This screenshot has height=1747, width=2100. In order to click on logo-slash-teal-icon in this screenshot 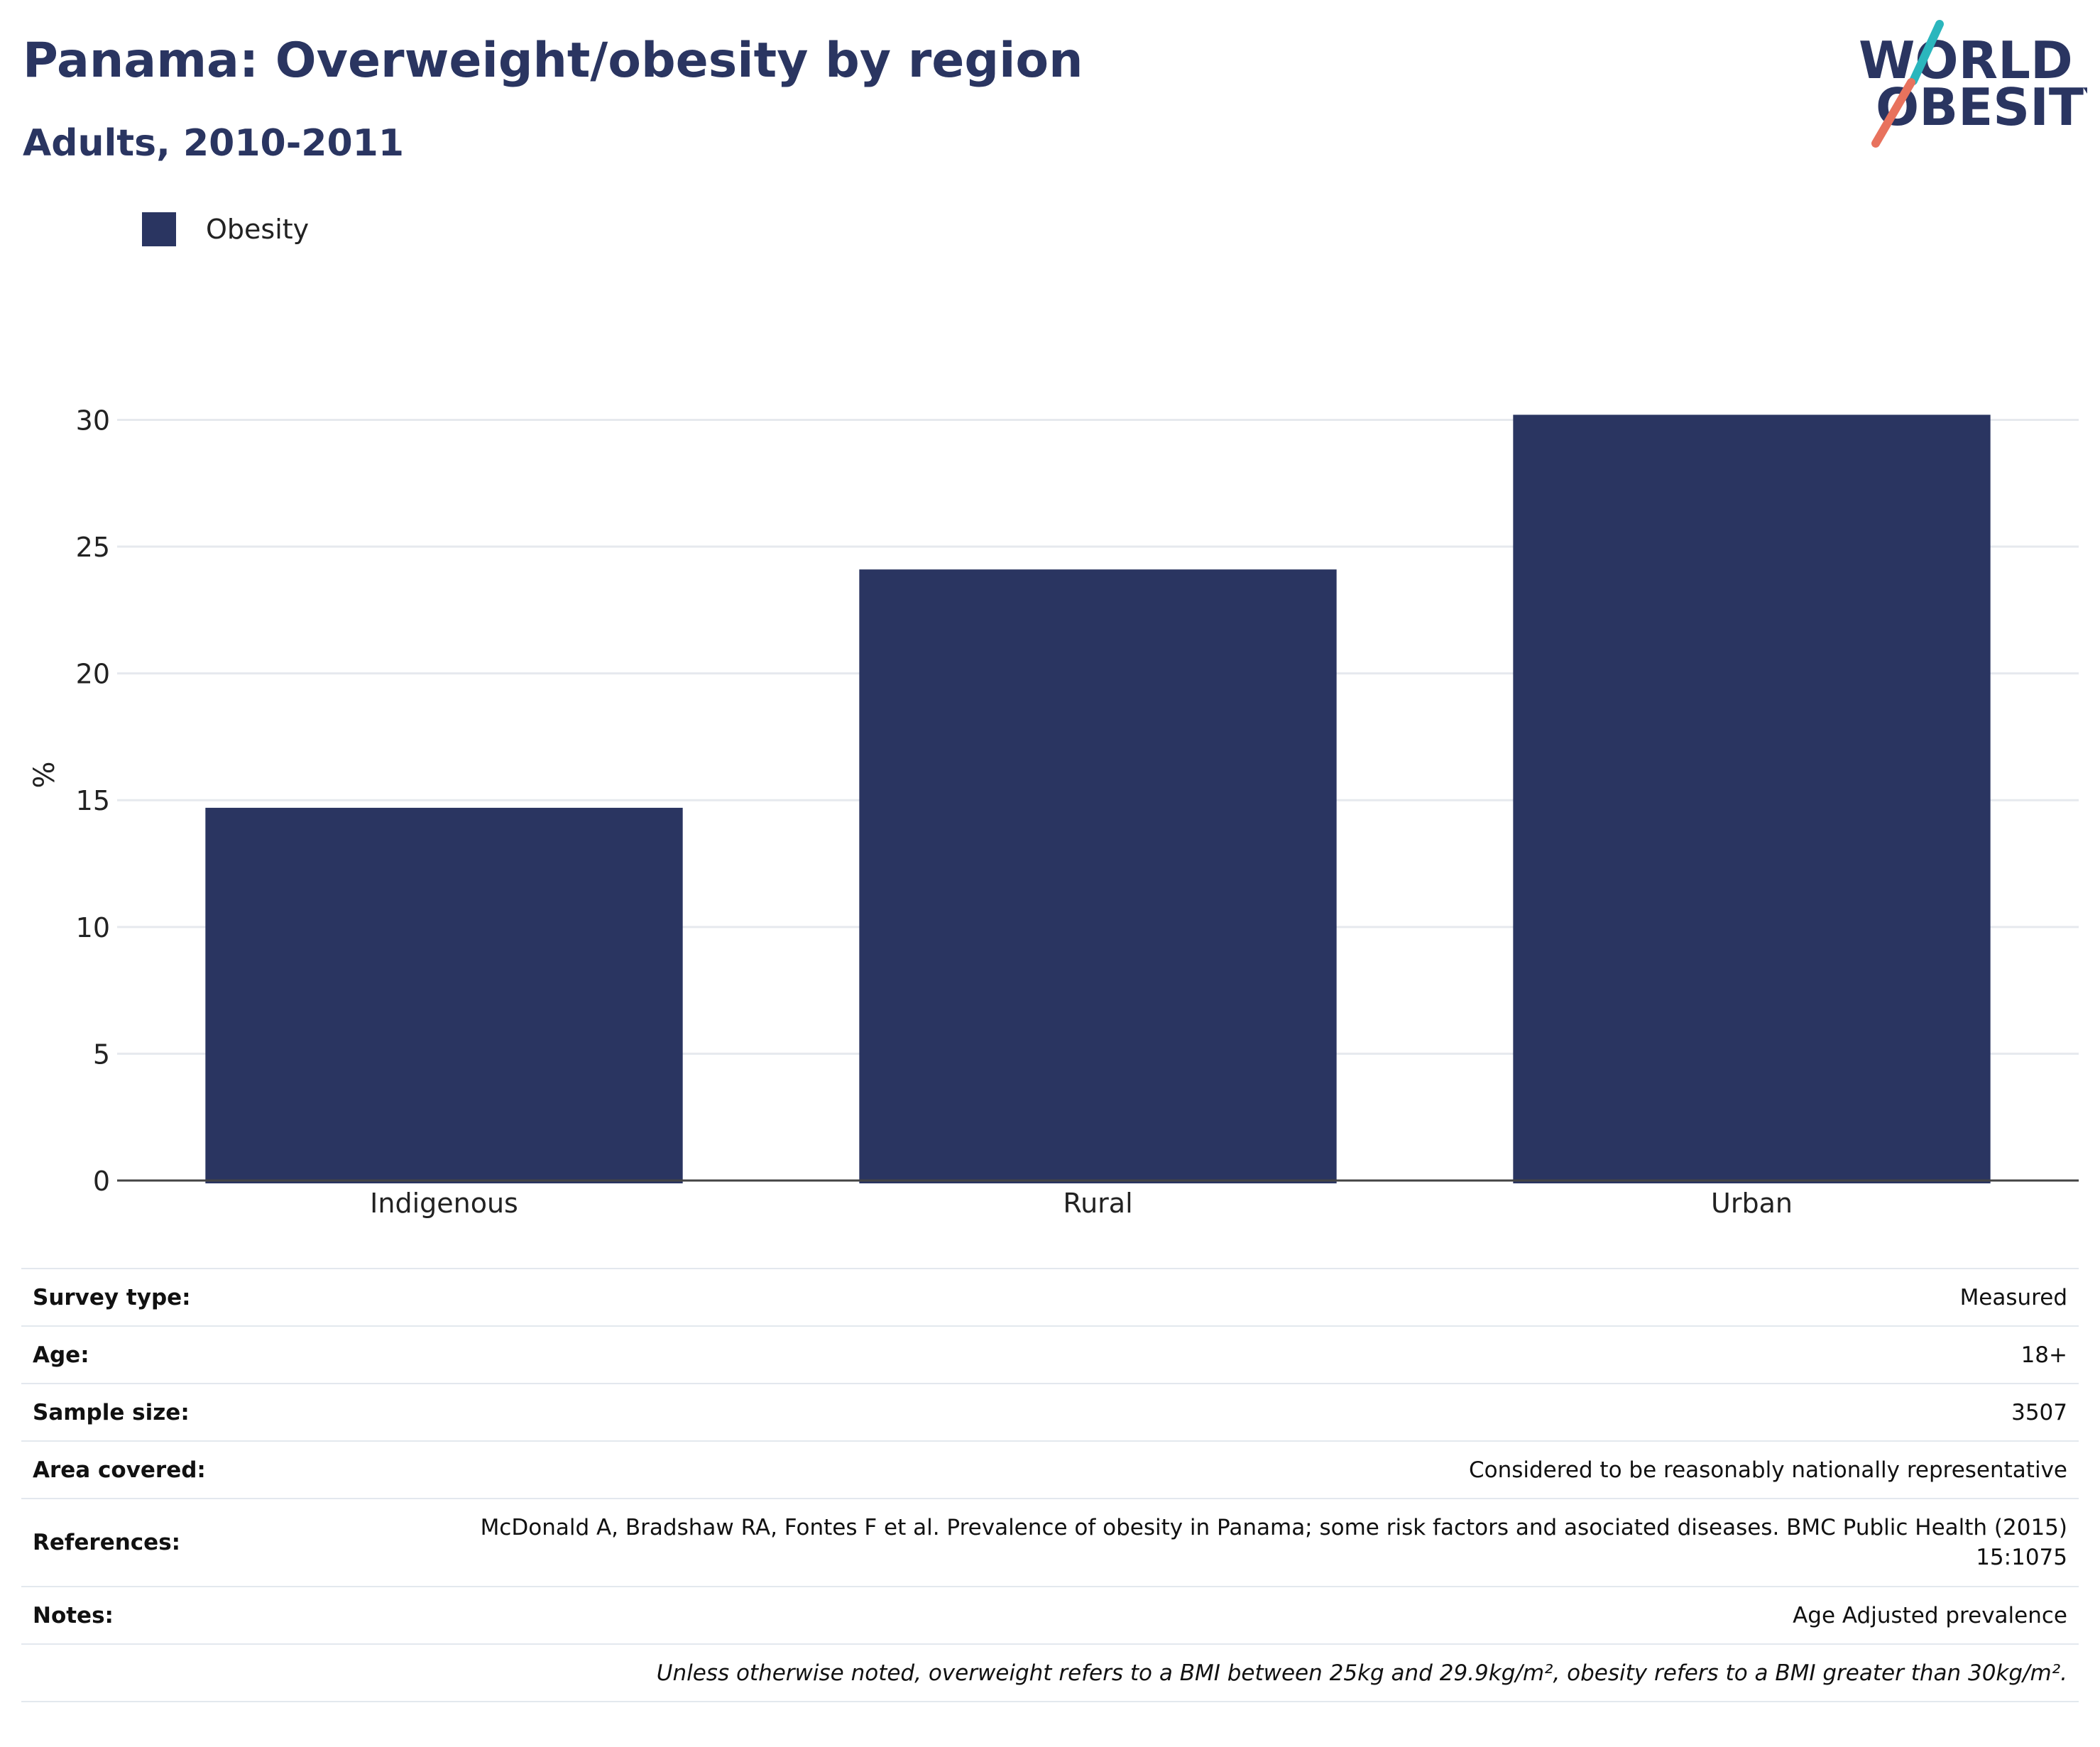, I will do `click(1926, 52)`.